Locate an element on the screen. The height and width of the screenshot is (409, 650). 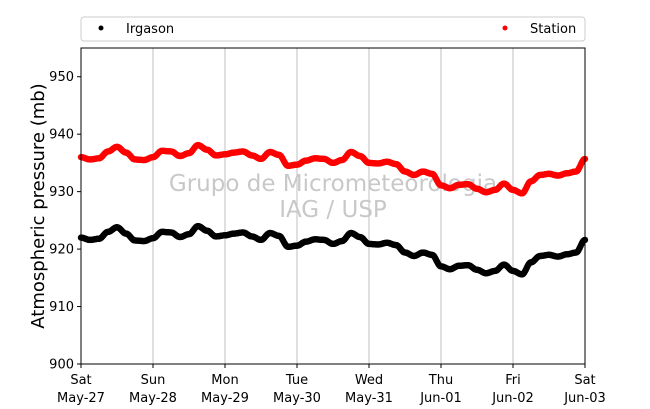
x-tick-label-date: May-28 is located at coordinates (153, 398).